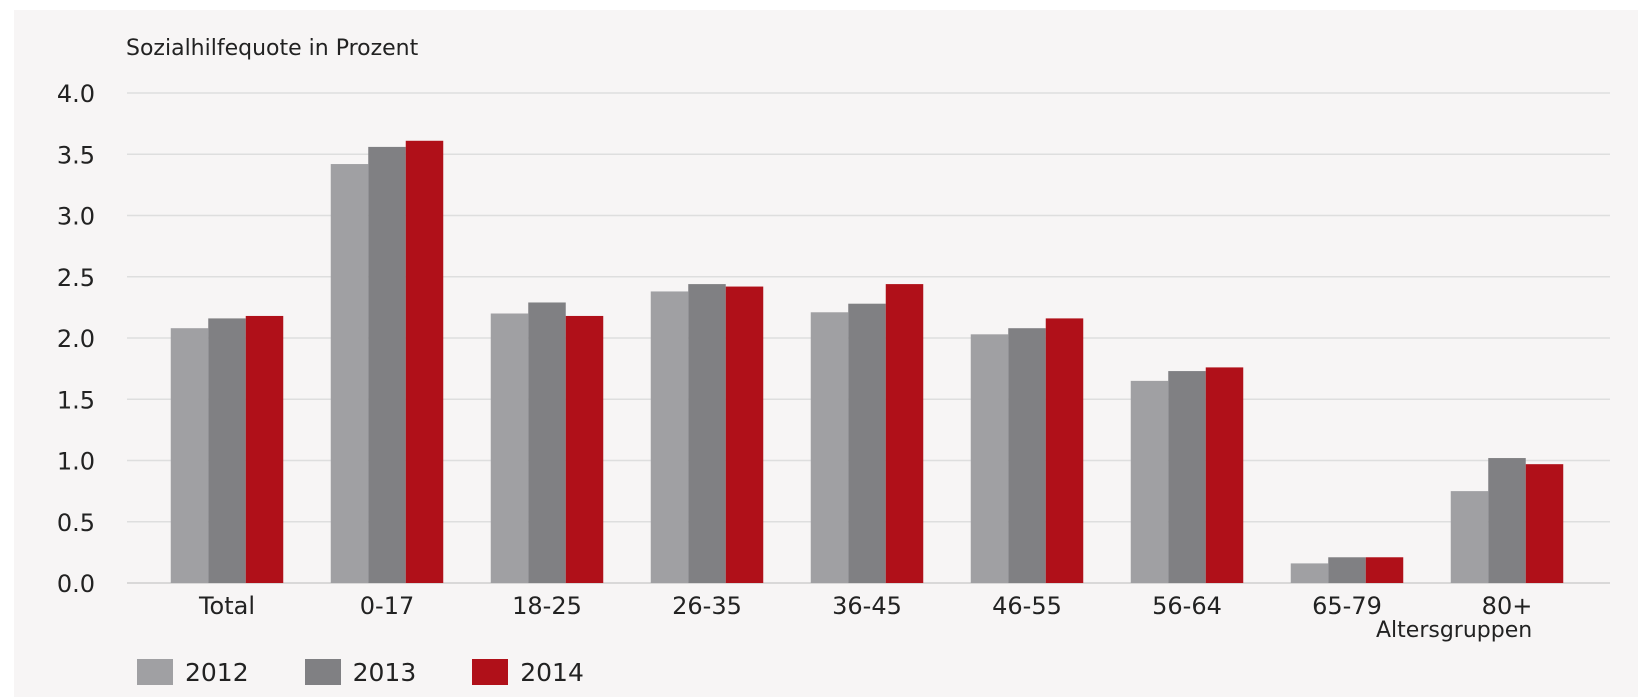 This screenshot has width=1638, height=697. I want to click on x-tick-label: 26-35, so click(707, 606).